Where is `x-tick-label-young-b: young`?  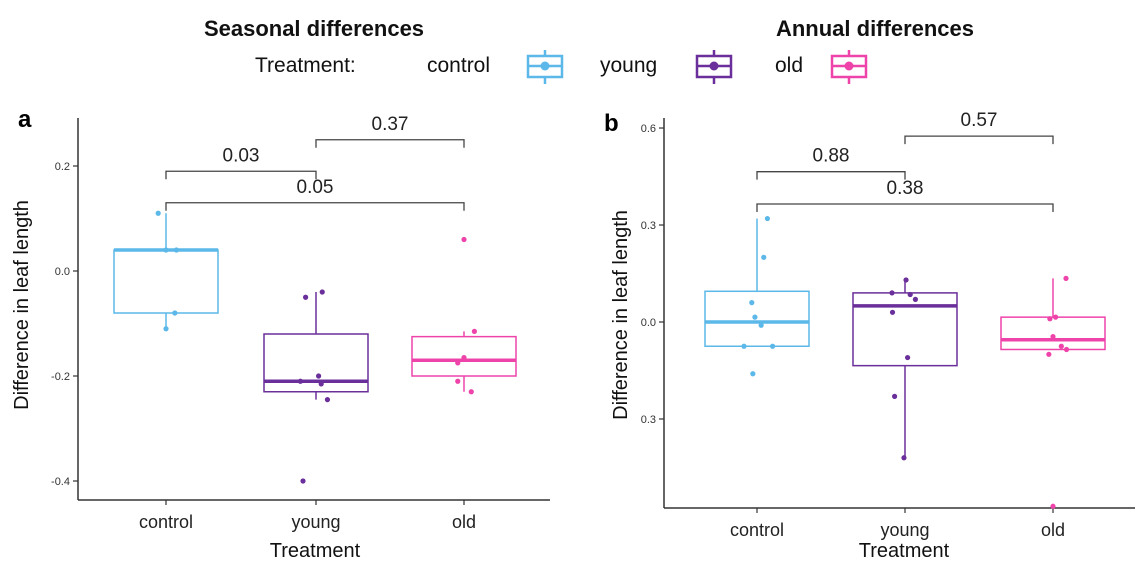 x-tick-label-young-b: young is located at coordinates (904, 530).